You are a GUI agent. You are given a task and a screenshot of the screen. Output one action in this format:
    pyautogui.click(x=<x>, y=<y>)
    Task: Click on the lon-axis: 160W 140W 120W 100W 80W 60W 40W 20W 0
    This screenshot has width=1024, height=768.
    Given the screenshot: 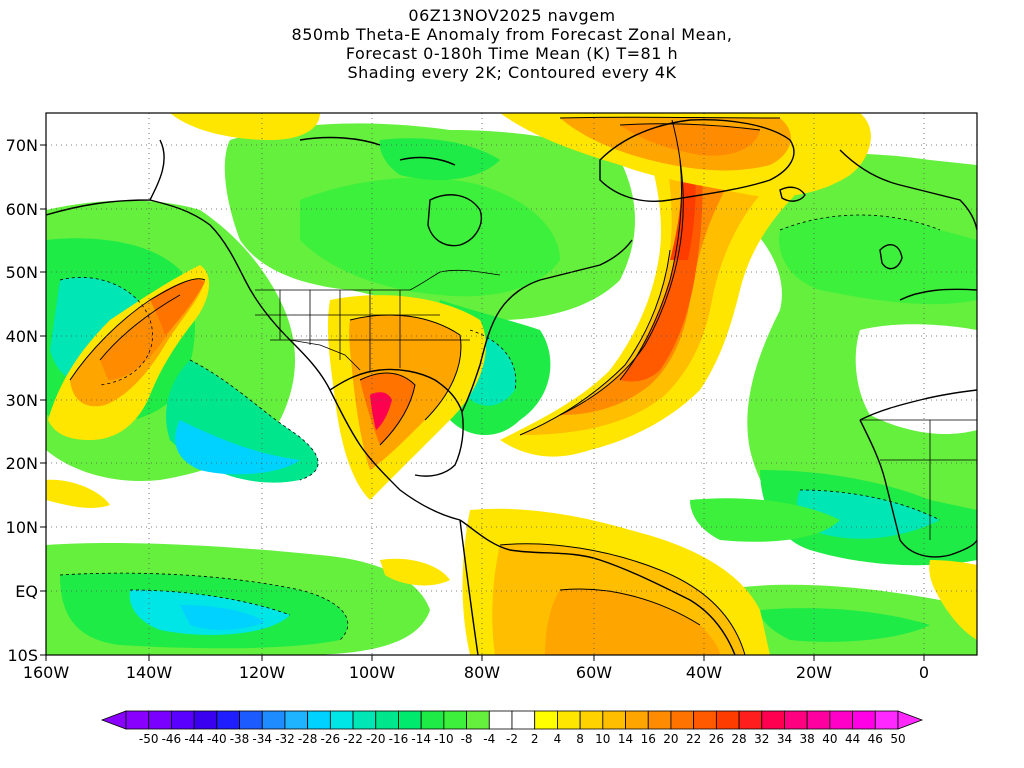 What is the action you would take?
    pyautogui.click(x=476, y=672)
    